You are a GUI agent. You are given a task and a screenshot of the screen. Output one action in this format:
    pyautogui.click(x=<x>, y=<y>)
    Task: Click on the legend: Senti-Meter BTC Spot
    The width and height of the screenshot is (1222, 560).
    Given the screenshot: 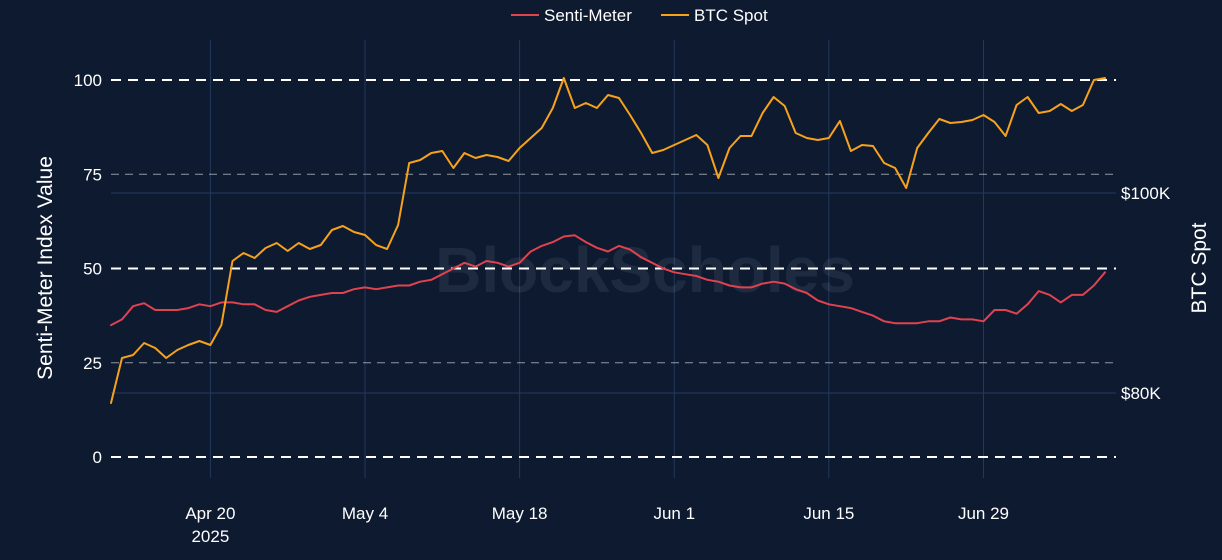 What is the action you would take?
    pyautogui.click(x=639, y=15)
    